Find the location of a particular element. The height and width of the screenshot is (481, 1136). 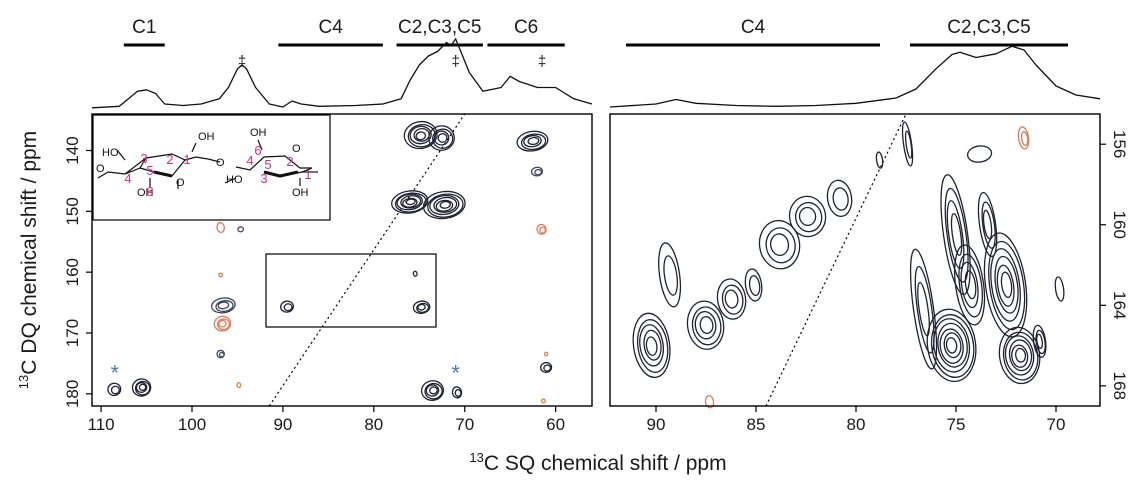

left-projection is located at coordinates (342, 73).